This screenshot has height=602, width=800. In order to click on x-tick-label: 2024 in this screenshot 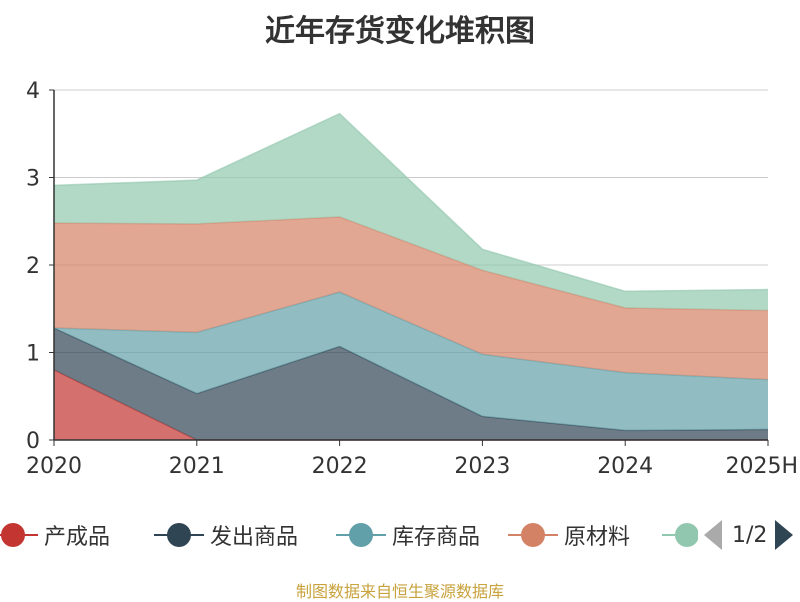, I will do `click(625, 466)`.